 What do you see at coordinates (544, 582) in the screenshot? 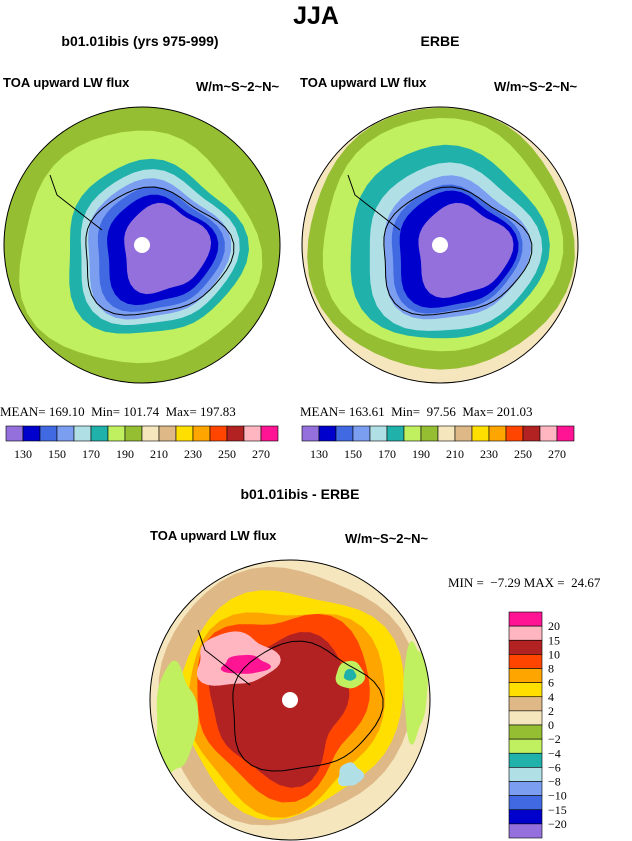
I see `max-label: MAX =` at bounding box center [544, 582].